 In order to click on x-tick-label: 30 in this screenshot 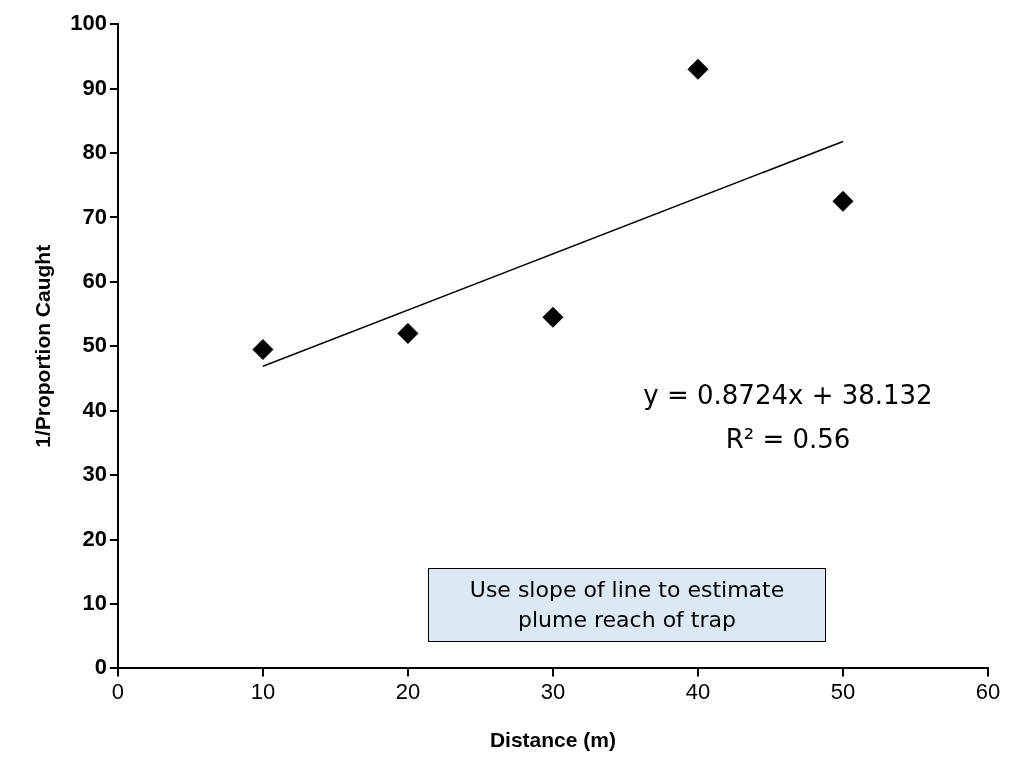, I will do `click(553, 691)`.